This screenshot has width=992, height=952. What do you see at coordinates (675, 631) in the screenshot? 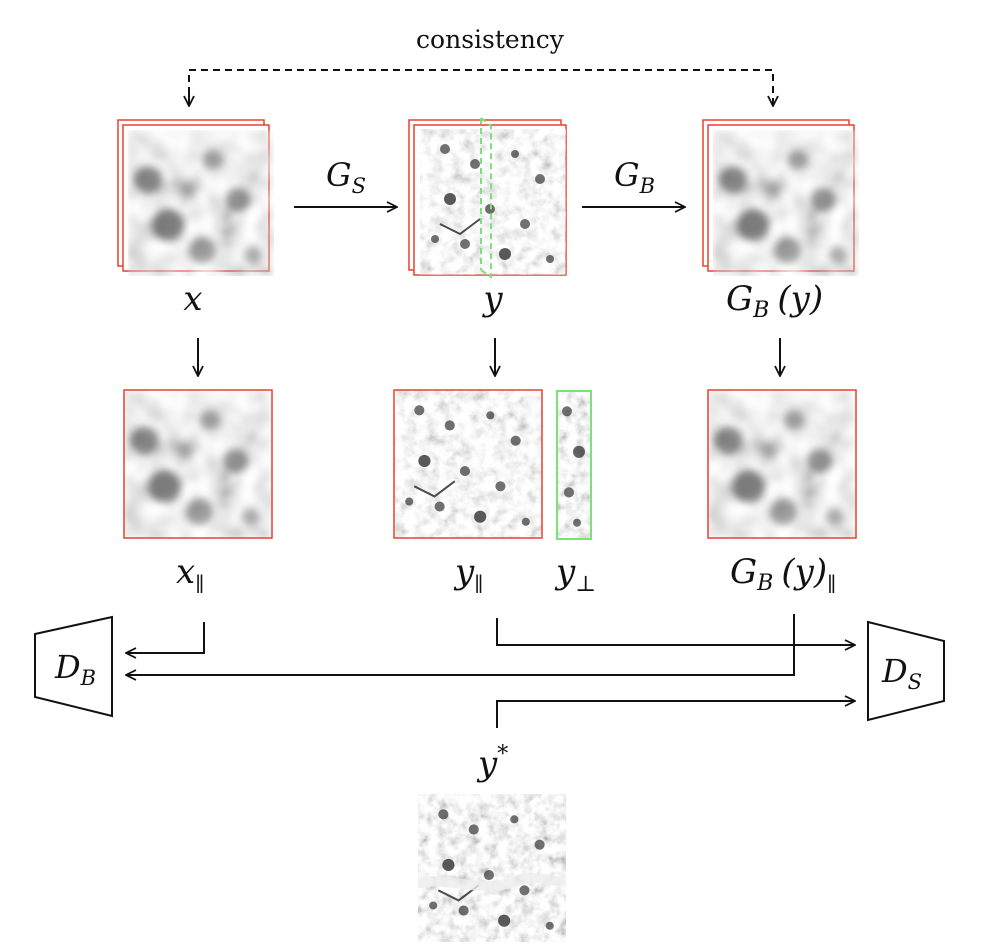
I see `arrow-ypar-to-ds` at bounding box center [675, 631].